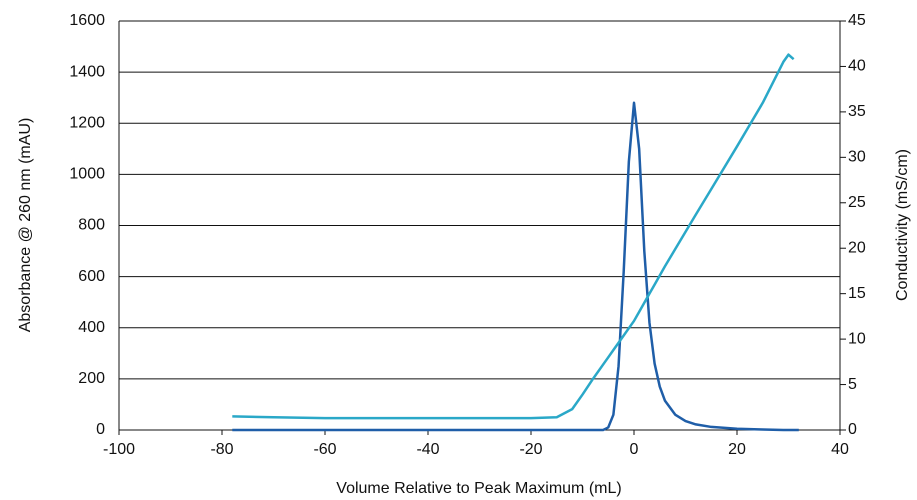 The height and width of the screenshot is (500, 917). What do you see at coordinates (840, 449) in the screenshot?
I see `x-tick-label: 40` at bounding box center [840, 449].